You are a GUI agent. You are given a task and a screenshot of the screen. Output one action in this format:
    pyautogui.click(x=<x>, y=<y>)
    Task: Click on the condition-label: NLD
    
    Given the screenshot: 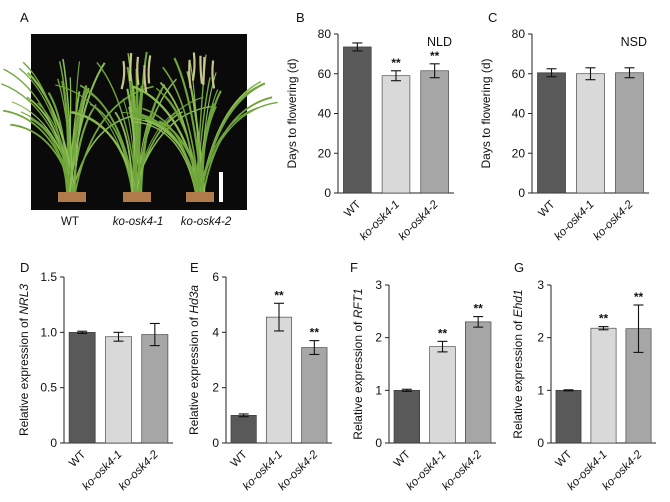 What is the action you would take?
    pyautogui.click(x=439, y=42)
    